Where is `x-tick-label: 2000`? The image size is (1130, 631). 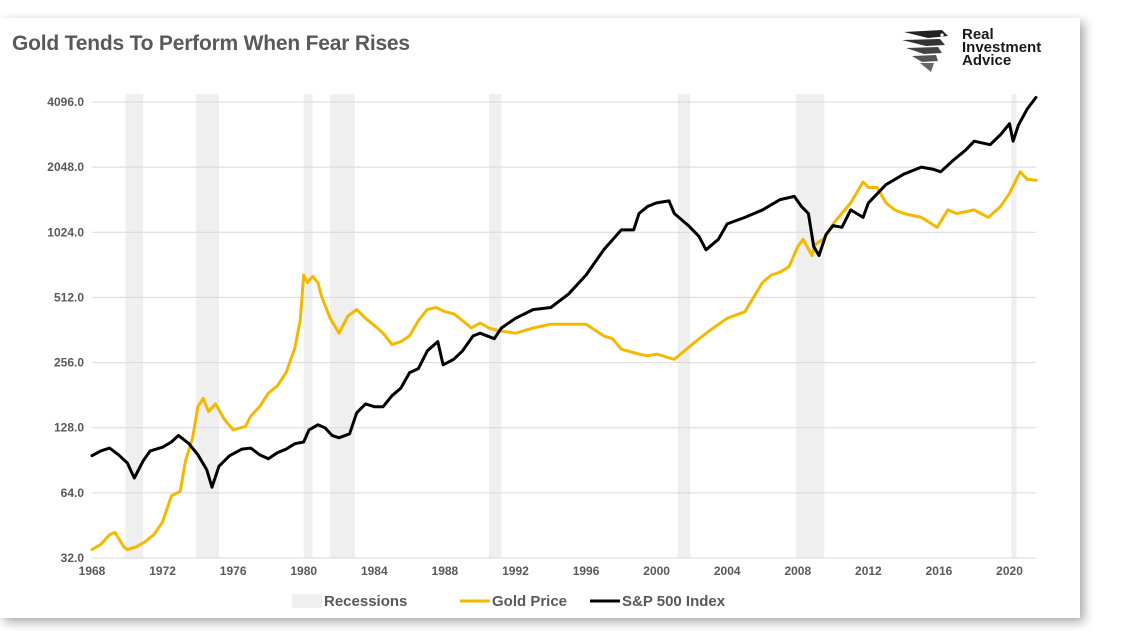
x-tick-label: 2000 is located at coordinates (656, 571).